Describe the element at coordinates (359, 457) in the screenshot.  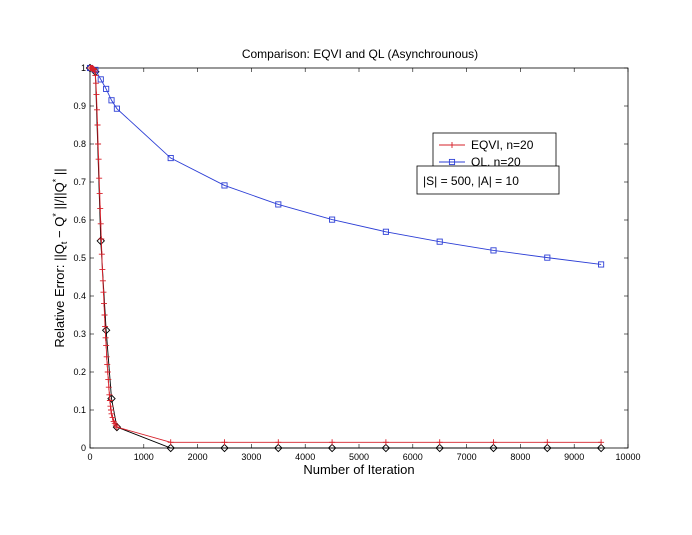
I see `x-tick-label: 5000` at that location.